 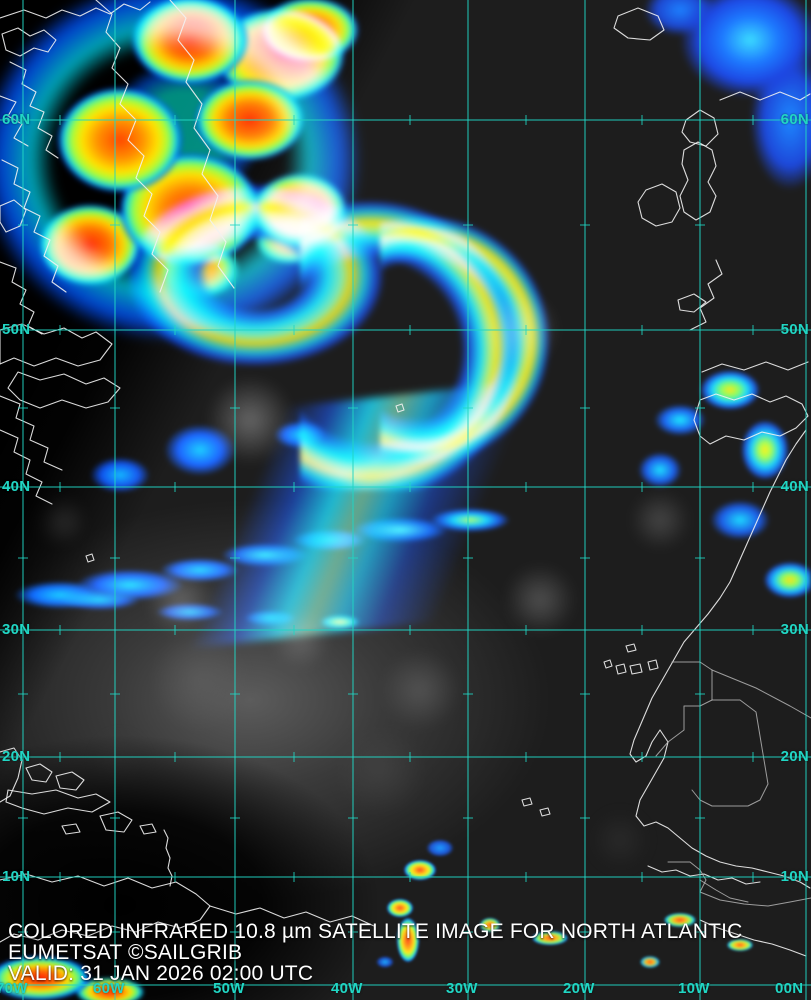 What do you see at coordinates (16, 329) in the screenshot?
I see `lat-label-left-50n: 50N` at bounding box center [16, 329].